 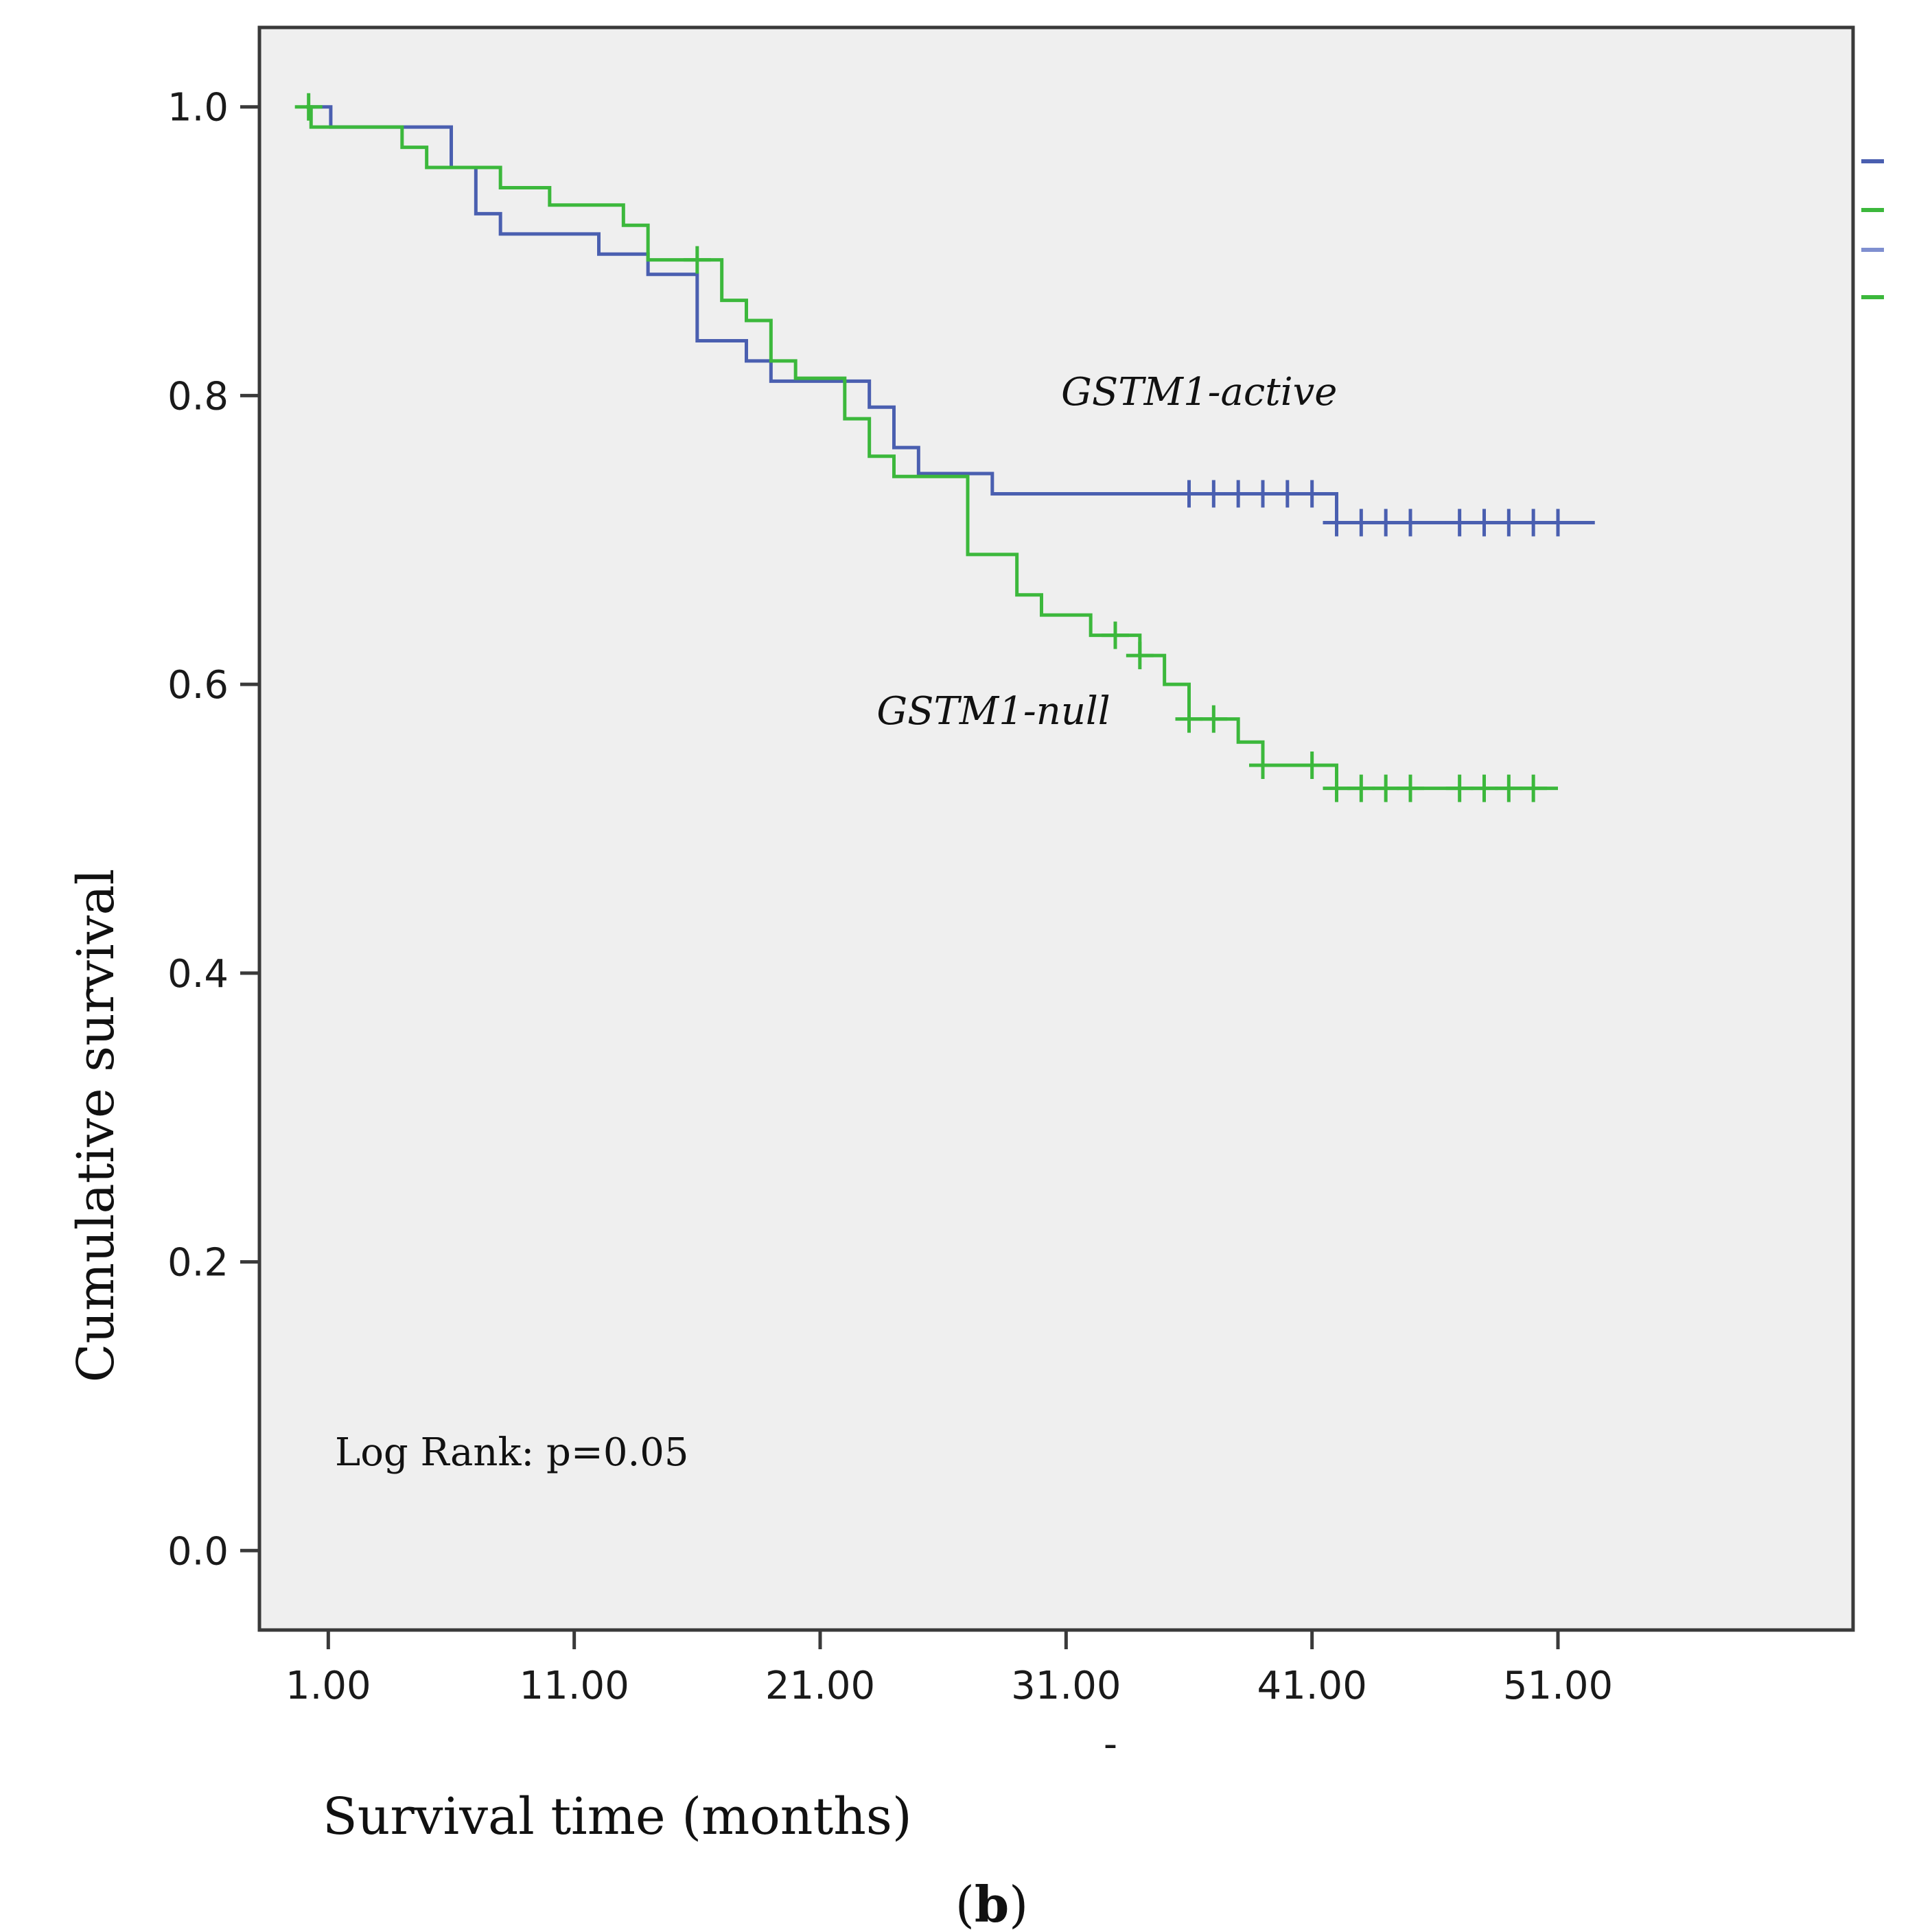 I want to click on log-rank-annotation: Log Rank: p=0.05, so click(x=512, y=1452).